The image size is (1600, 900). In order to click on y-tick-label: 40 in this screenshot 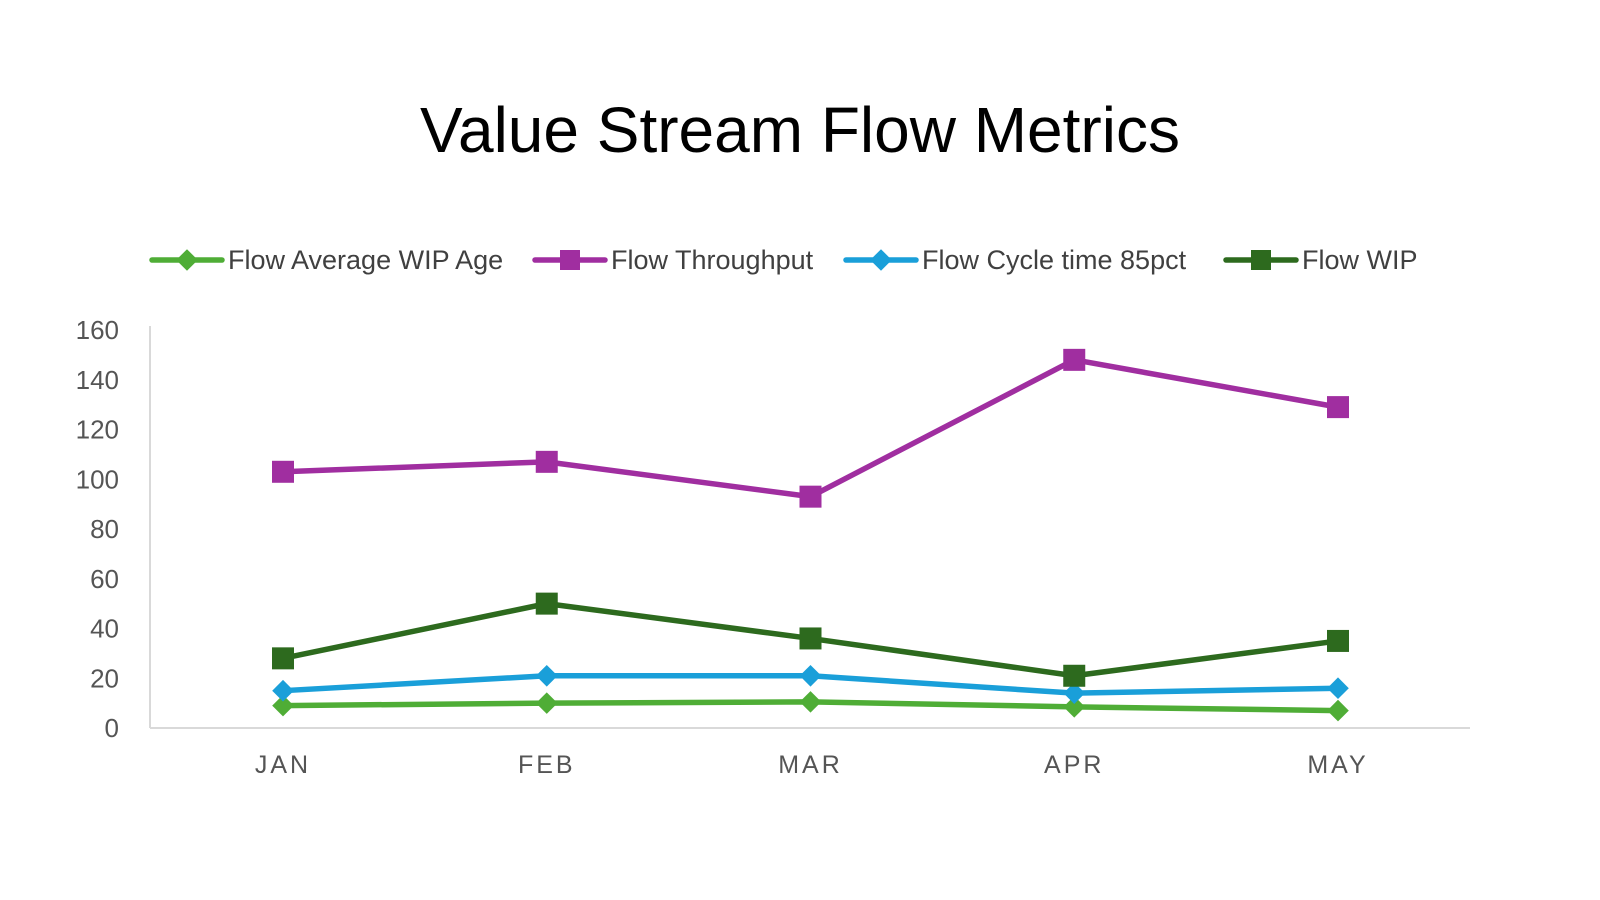, I will do `click(104, 629)`.